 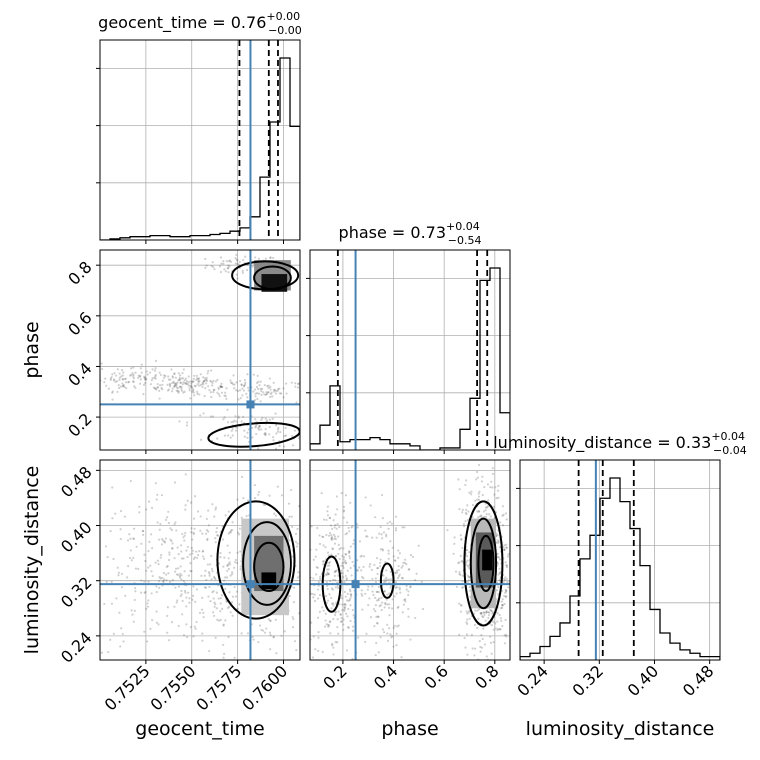 I want to click on y-tick-label: 0.8, so click(x=79, y=272).